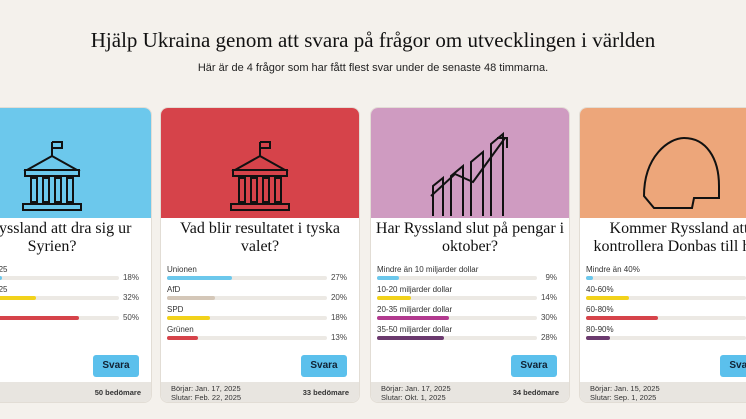 The image size is (746, 419). Describe the element at coordinates (413, 397) in the screenshot. I see `end-date: Slutar: Okt. 1, 2025` at that location.